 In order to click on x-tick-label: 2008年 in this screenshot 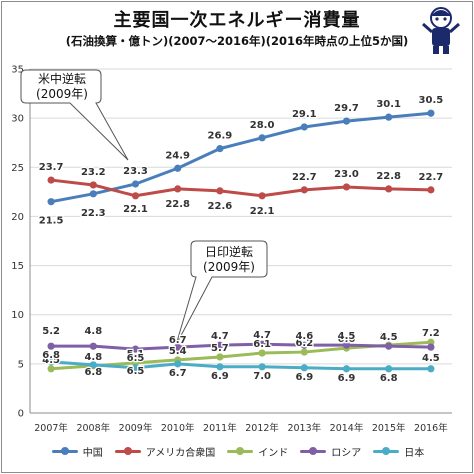, I will do `click(93, 428)`.